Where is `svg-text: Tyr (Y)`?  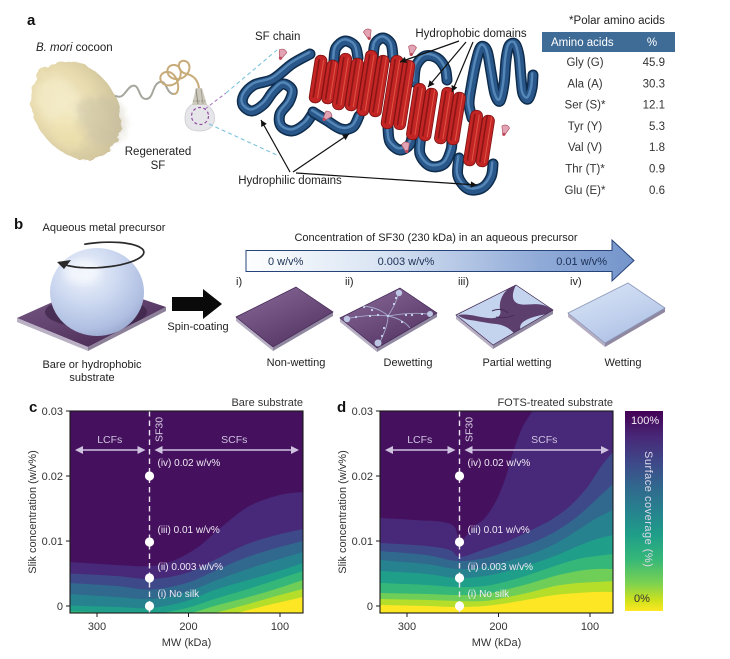 svg-text: Tyr (Y) is located at coordinates (585, 127).